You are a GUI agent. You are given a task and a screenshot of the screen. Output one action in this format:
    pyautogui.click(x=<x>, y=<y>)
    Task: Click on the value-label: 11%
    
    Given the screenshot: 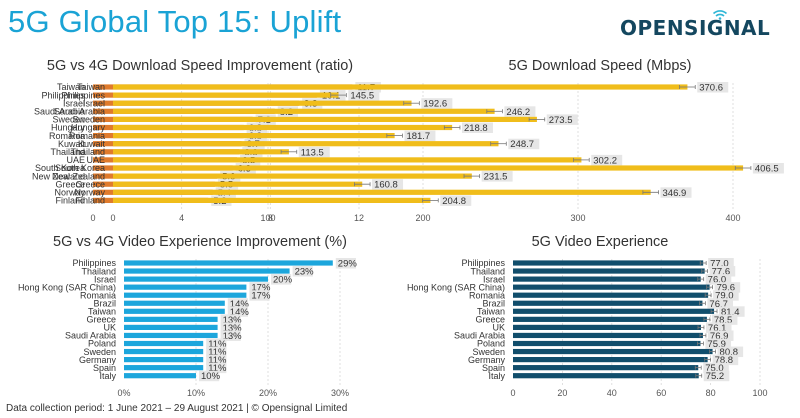 What is the action you would take?
    pyautogui.click(x=217, y=360)
    